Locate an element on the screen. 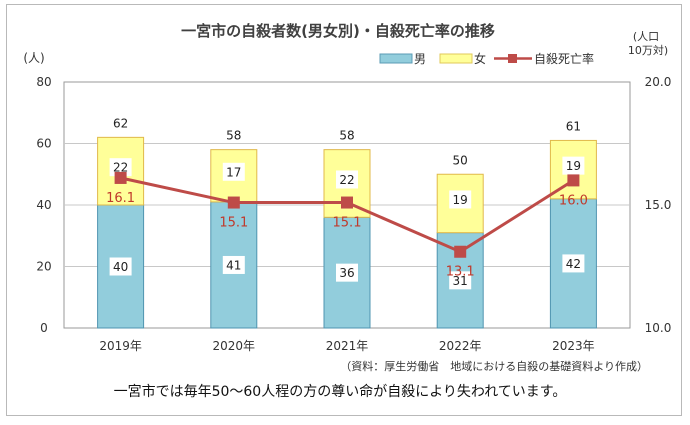 This screenshot has width=690, height=425. legend-marker-rate is located at coordinates (512, 58).